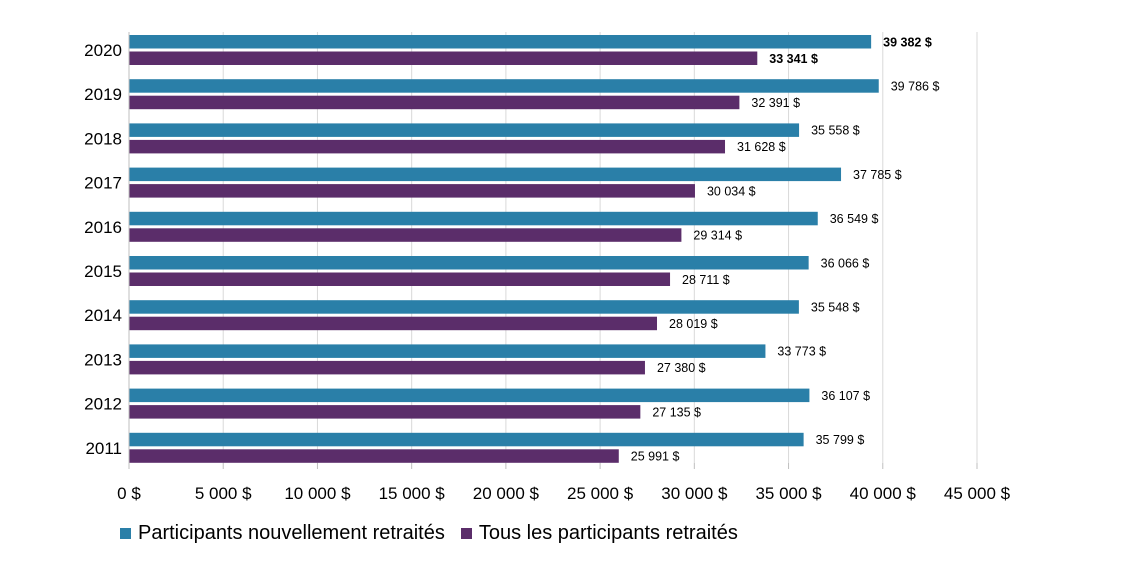 This screenshot has width=1141, height=570. Describe the element at coordinates (485, 174) in the screenshot. I see `bar-new-retirees-2017` at that location.